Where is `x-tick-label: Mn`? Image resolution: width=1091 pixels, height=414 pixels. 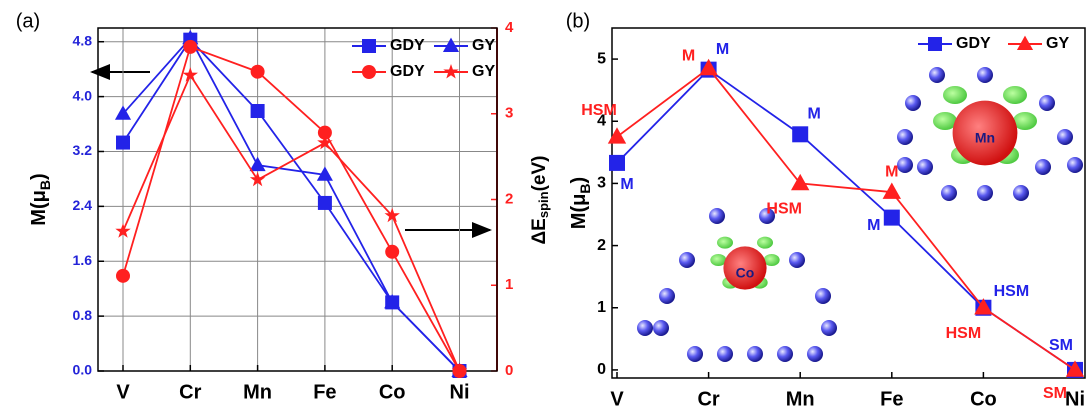
x-tick-label: Mn is located at coordinates (257, 392).